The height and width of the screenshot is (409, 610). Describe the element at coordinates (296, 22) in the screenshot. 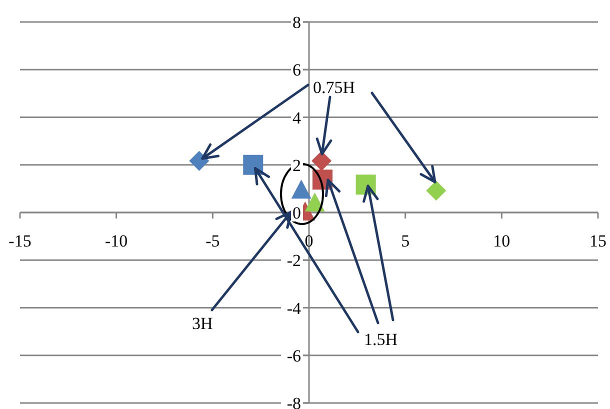

I see `y-tick-label: 8` at that location.